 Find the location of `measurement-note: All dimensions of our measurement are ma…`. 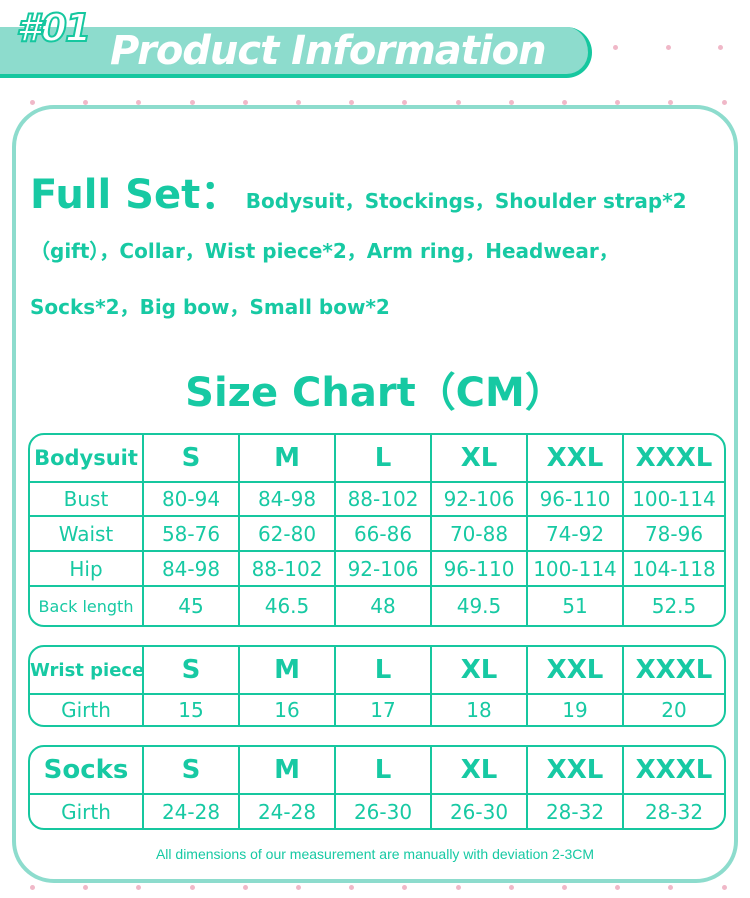

measurement-note: All dimensions of our measurement are ma… is located at coordinates (375, 854).